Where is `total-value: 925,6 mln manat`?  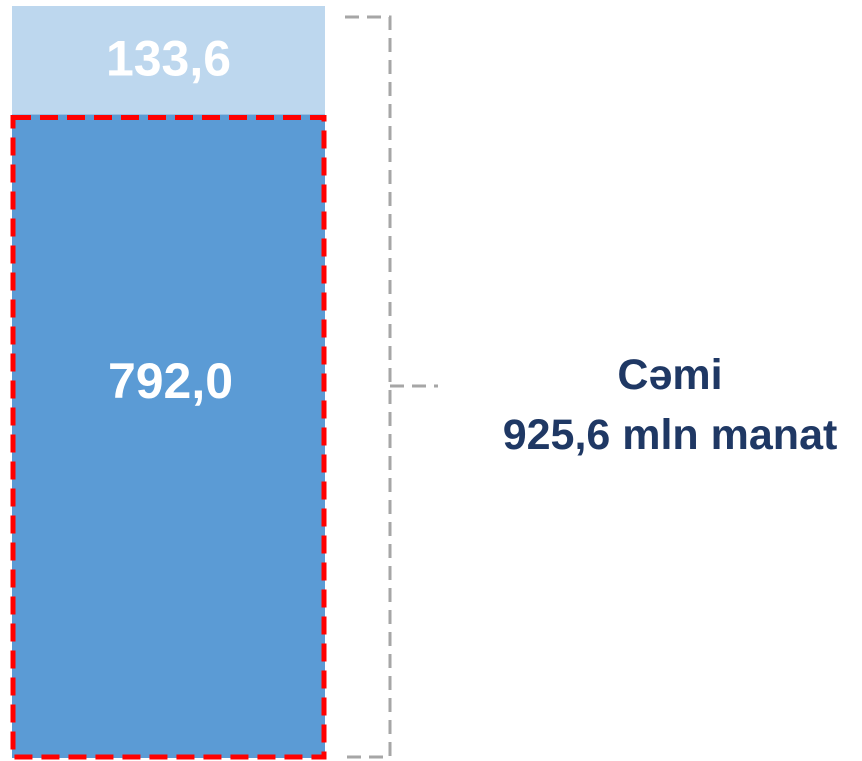 total-value: 925,6 mln manat is located at coordinates (670, 435).